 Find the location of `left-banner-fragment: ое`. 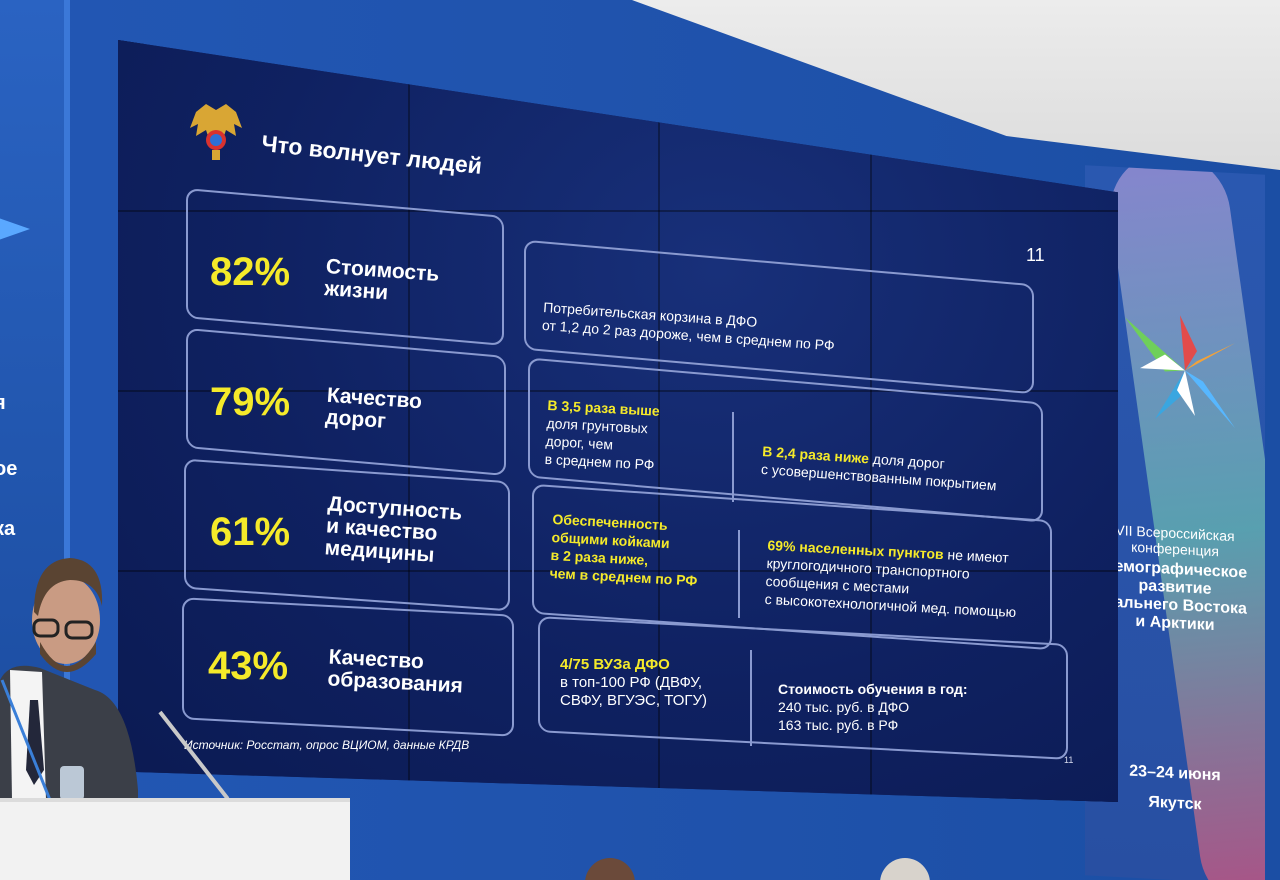

left-banner-fragment: ое is located at coordinates (9, 469).